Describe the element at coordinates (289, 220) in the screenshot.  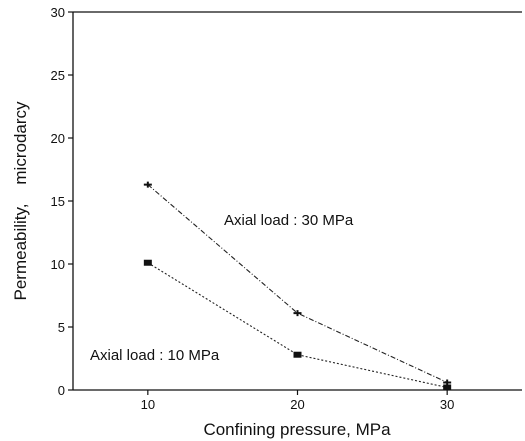
I see `series-label-axial-30: Axial load : 30 MPa` at that location.